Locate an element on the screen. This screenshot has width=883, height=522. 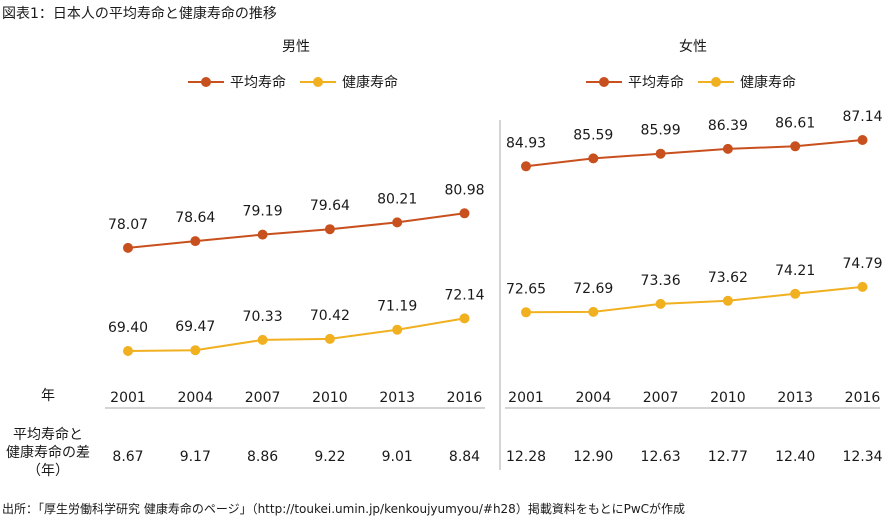
data-label-healthy: 72.65 is located at coordinates (526, 289).